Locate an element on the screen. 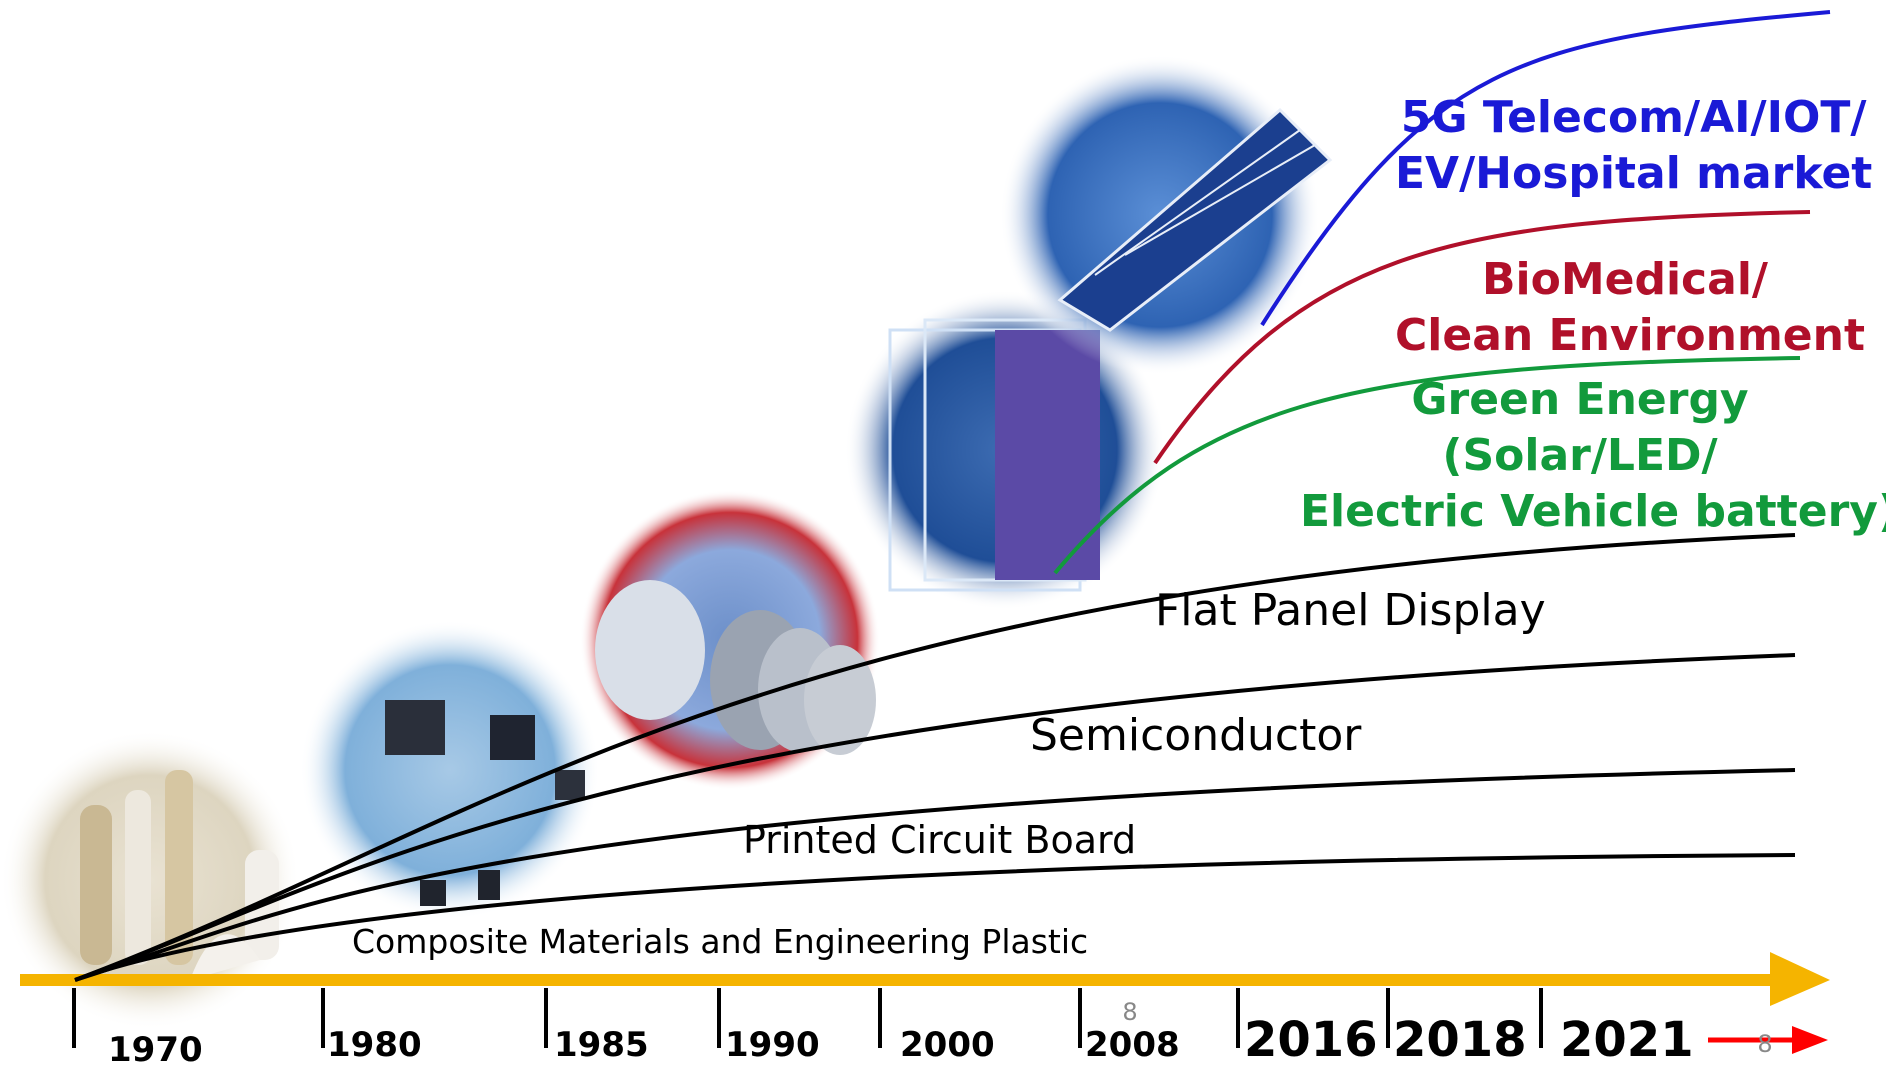 This screenshot has height=1070, width=1886. year-label: 1970 is located at coordinates (155, 1050).